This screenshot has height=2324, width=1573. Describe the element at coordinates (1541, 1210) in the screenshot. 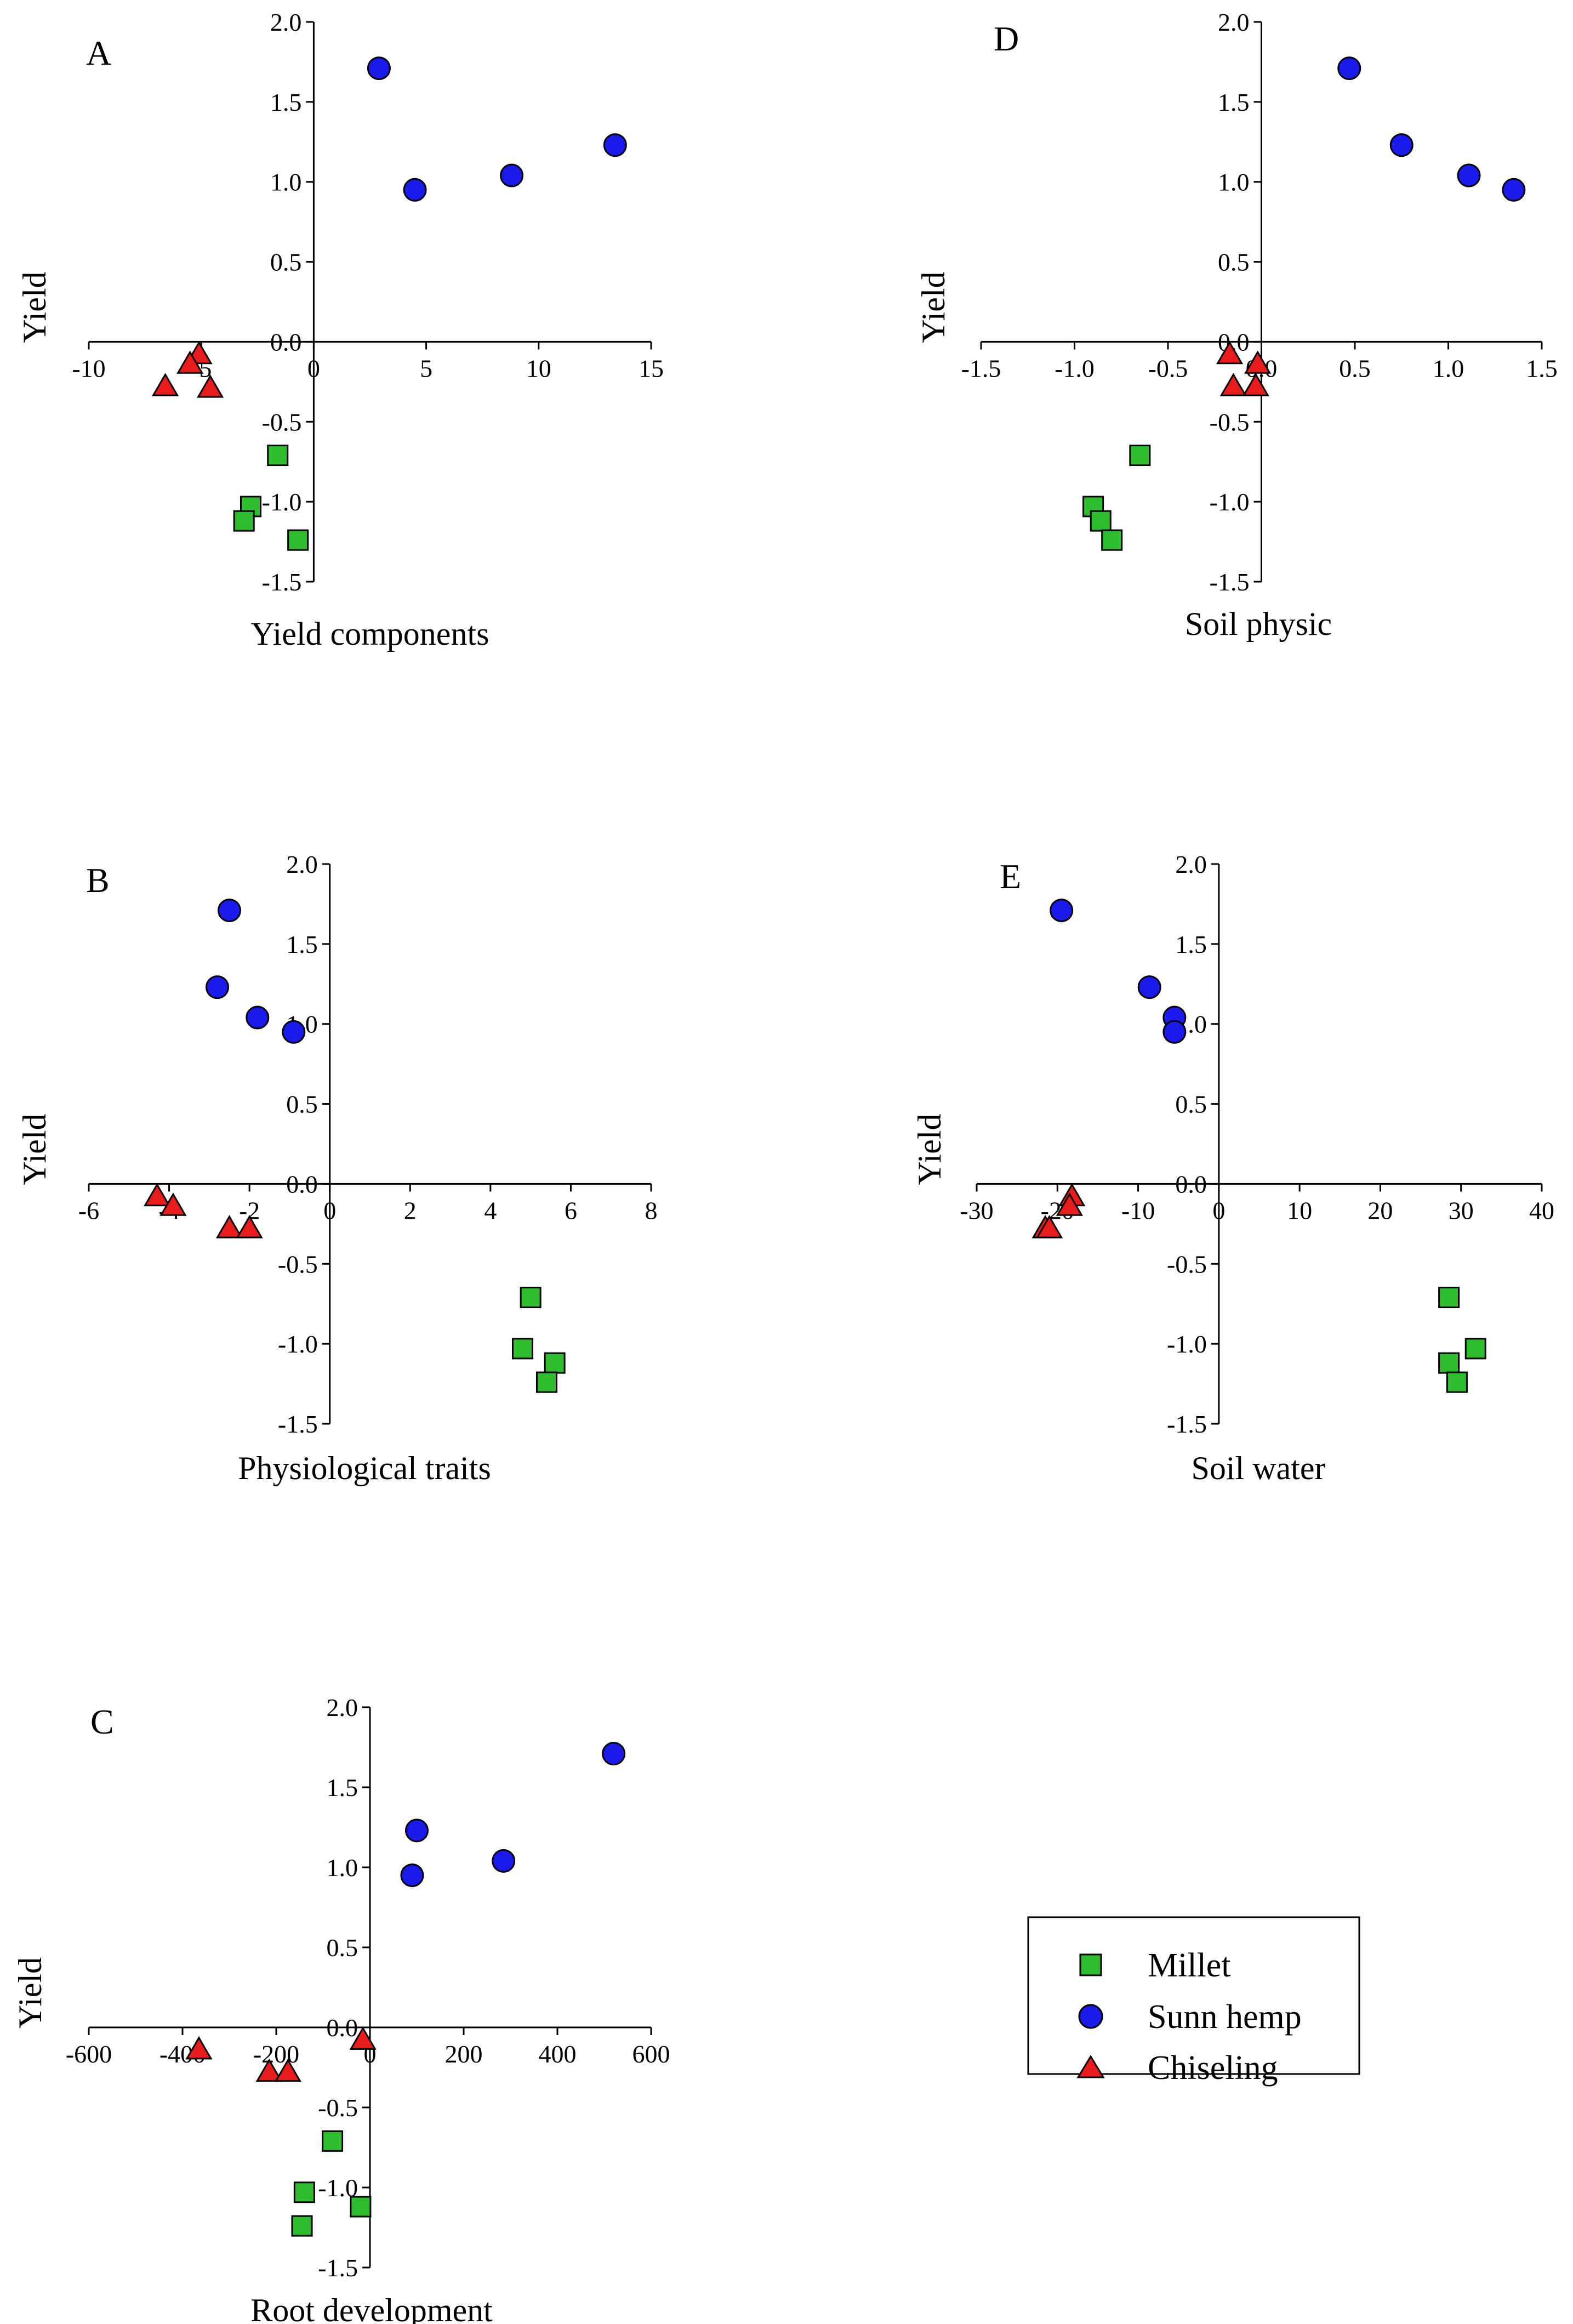

I see `x-tick-label: 40` at that location.